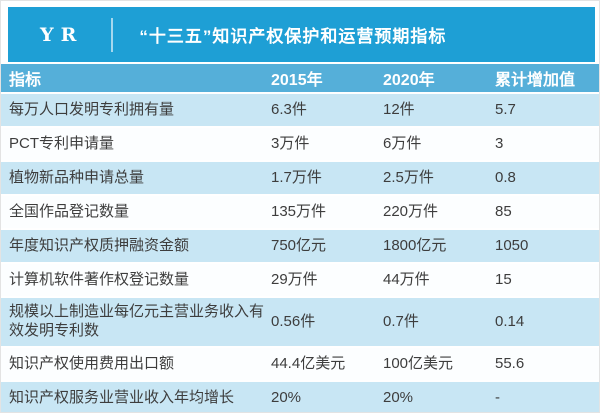 Image resolution: width=600 pixels, height=413 pixels. I want to click on increase-cell: -, so click(544, 397).